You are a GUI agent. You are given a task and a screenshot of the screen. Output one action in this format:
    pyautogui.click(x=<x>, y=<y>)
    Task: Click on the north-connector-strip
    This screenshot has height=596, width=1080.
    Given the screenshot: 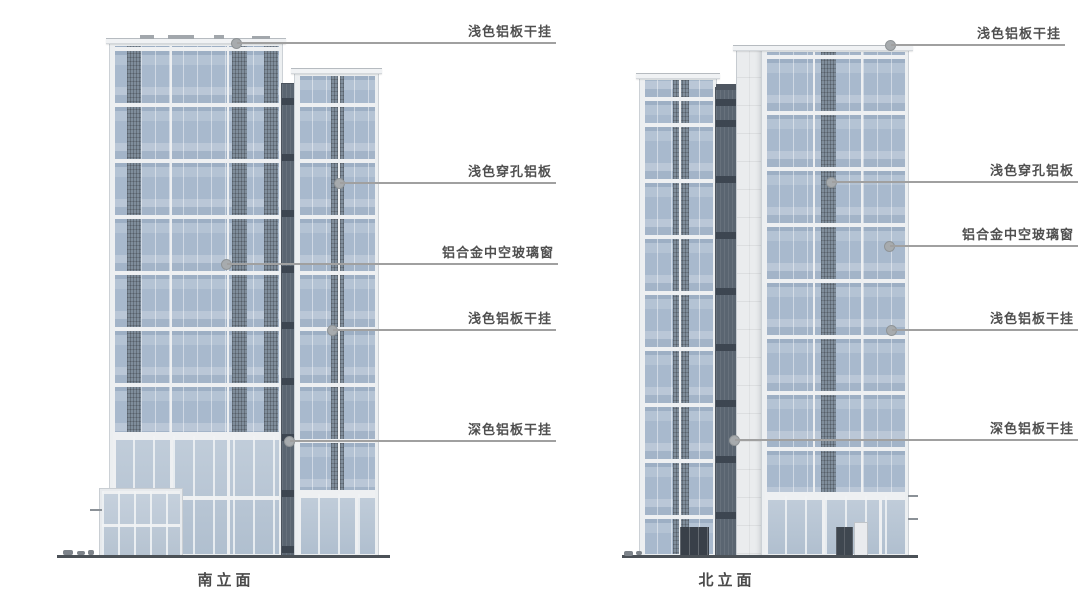 What is the action you would take?
    pyautogui.click(x=726, y=322)
    